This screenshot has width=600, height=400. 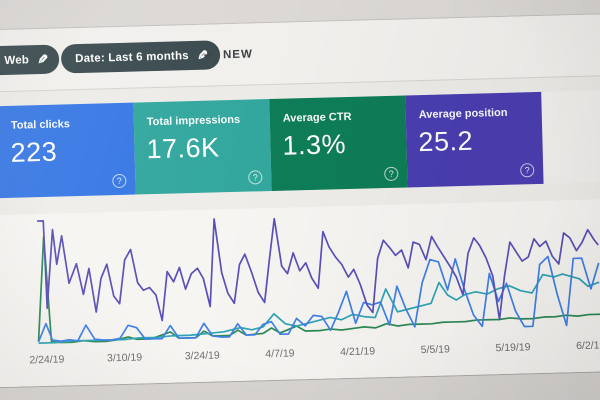 I want to click on date-filter-chip: Date: Last 6 months ✎, so click(x=140, y=57).